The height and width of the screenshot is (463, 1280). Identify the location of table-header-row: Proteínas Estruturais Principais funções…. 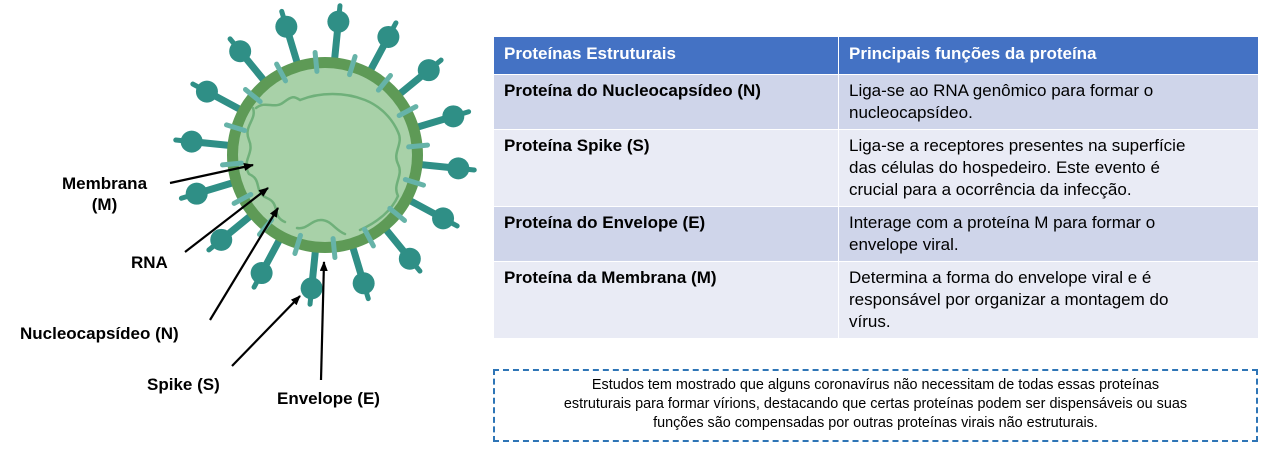
(876, 55).